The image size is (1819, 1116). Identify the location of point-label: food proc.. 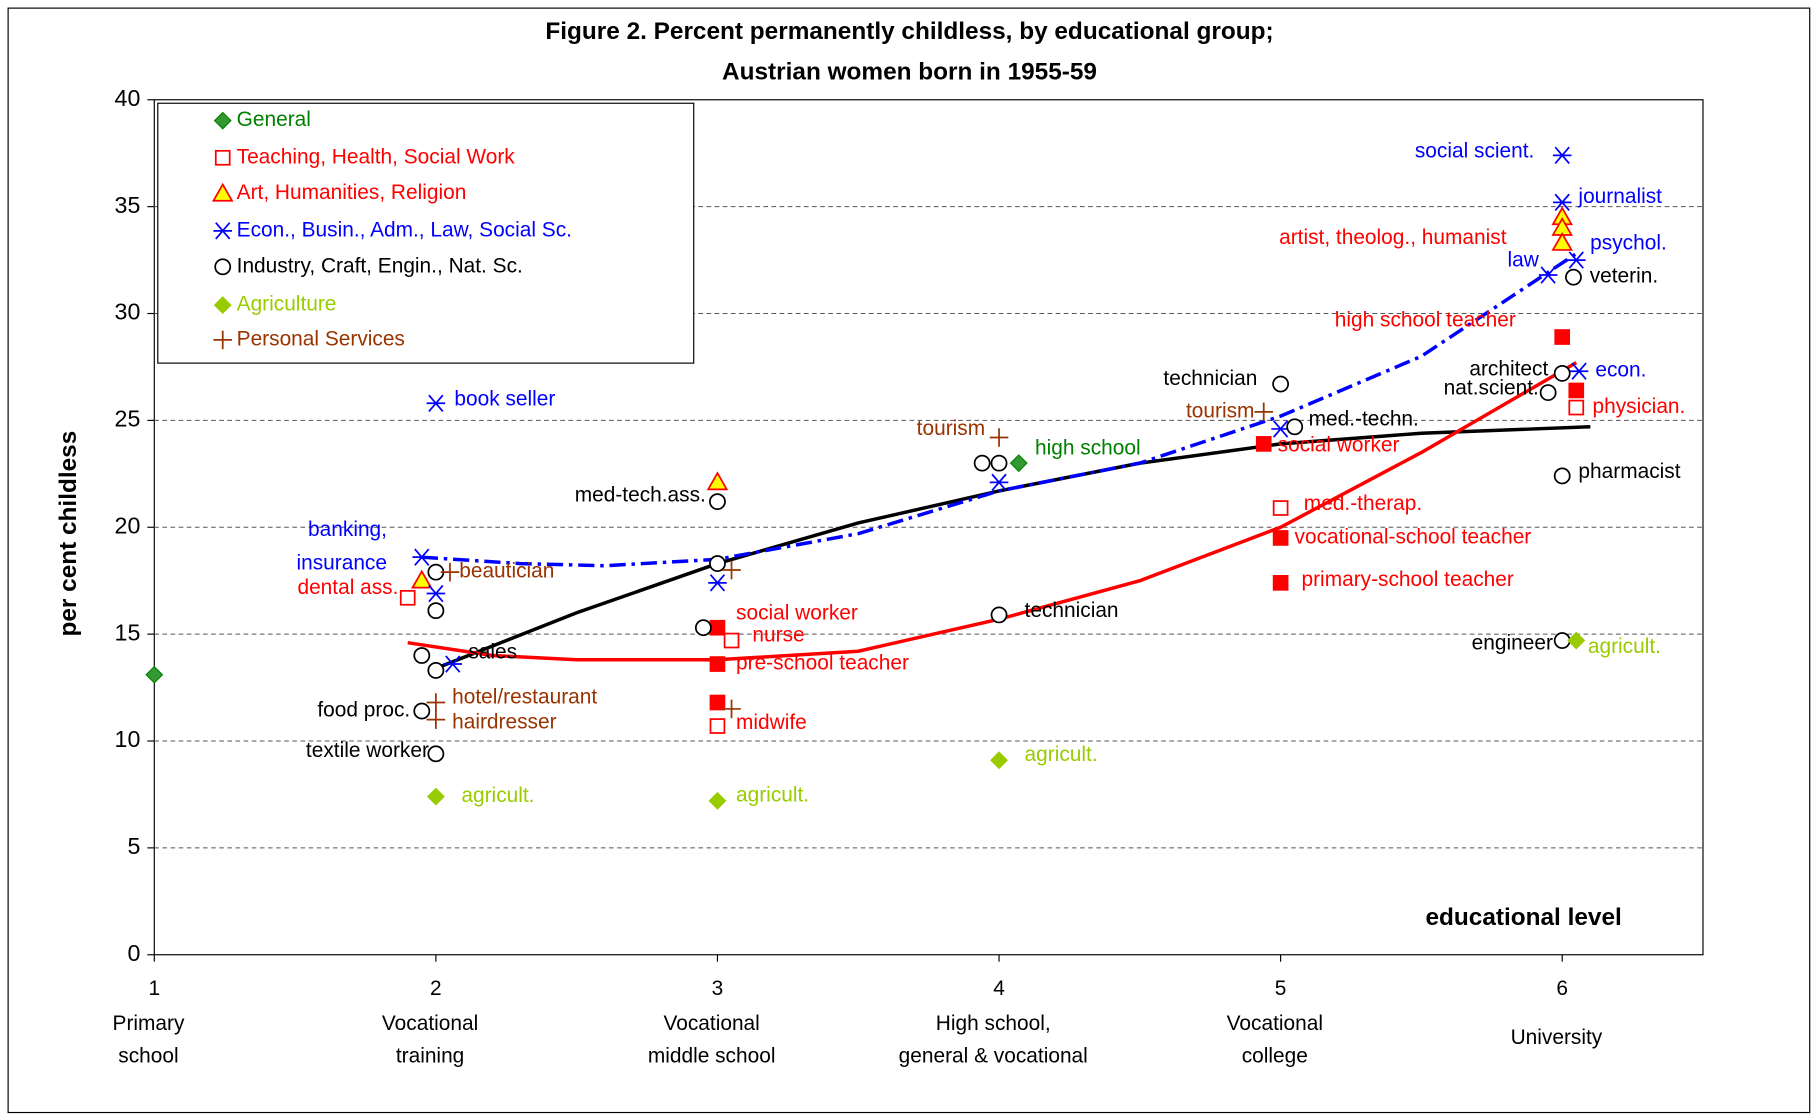
(363, 710).